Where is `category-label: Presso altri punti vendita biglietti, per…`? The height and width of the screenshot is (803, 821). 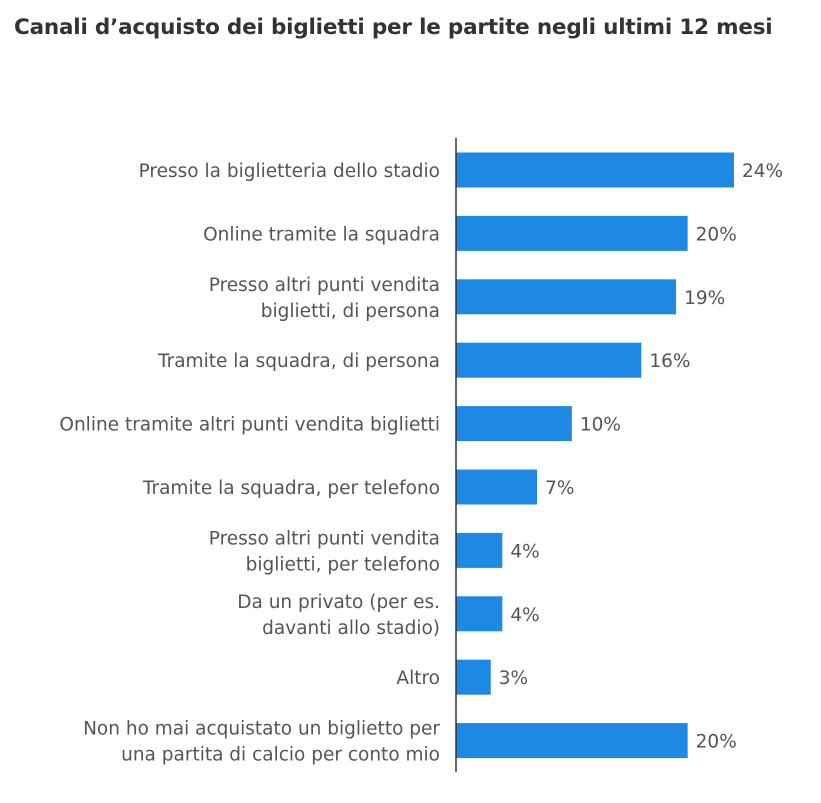
category-label: Presso altri punti vendita biglietti, per… is located at coordinates (324, 551).